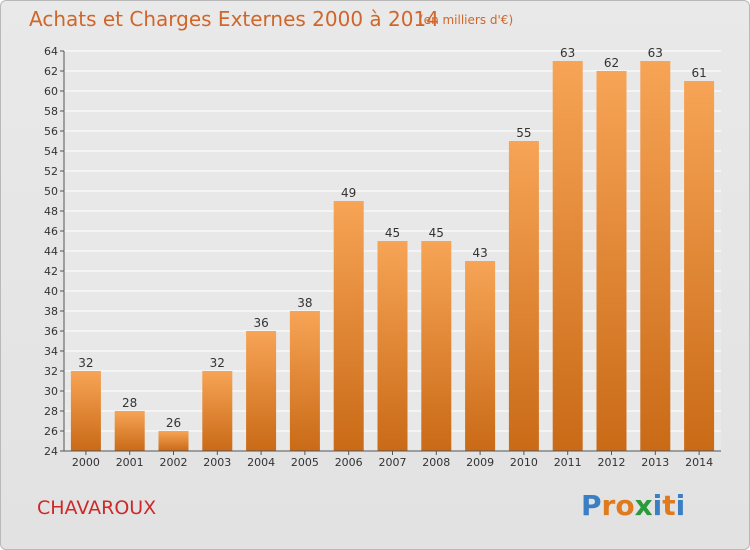 The width and height of the screenshot is (750, 550). Describe the element at coordinates (51, 91) in the screenshot. I see `y-tick-label: 60` at that location.